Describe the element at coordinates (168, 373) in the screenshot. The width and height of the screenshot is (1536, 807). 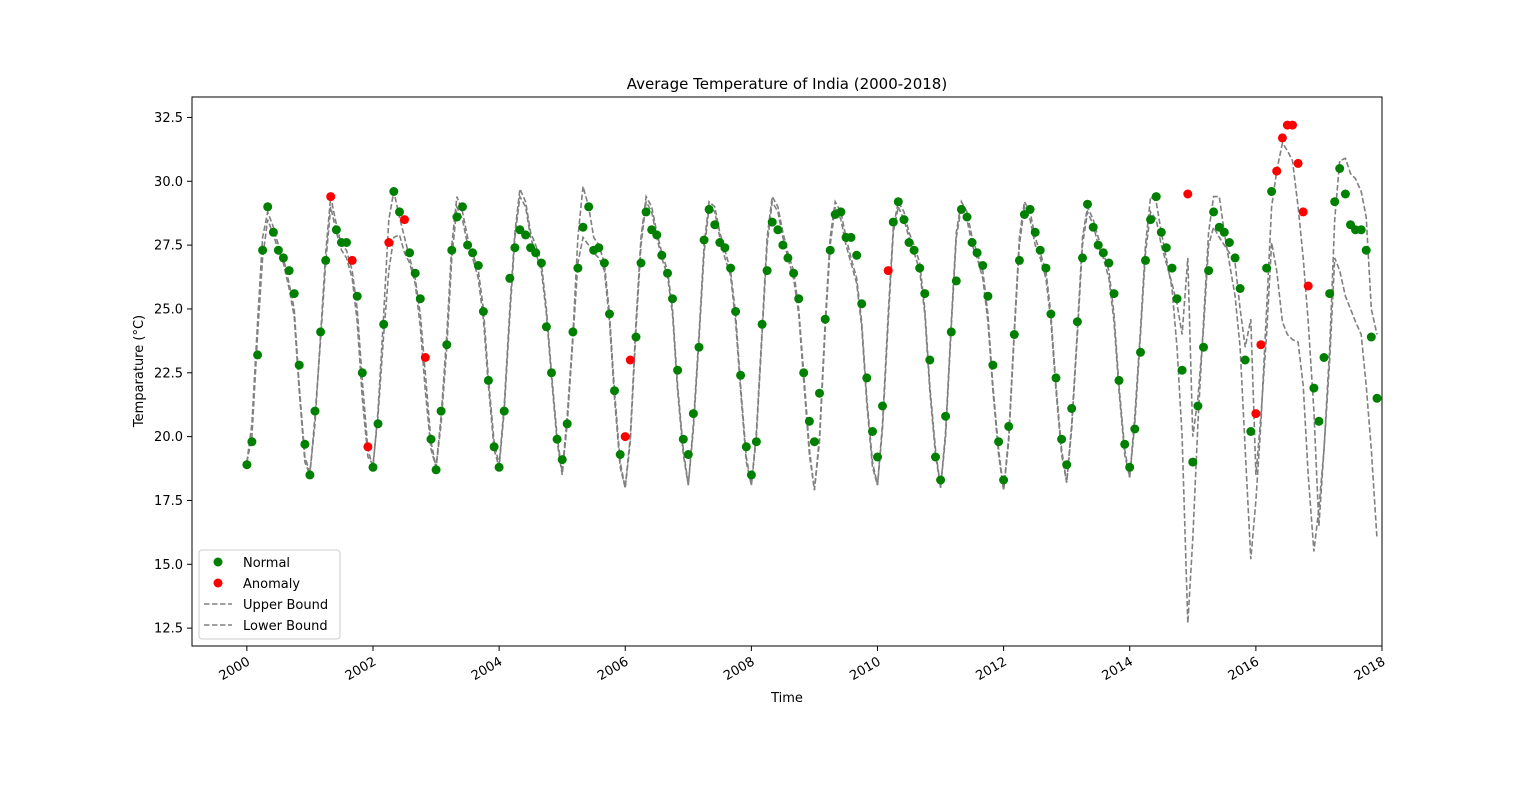
I see `y-tick-label: 22.5` at that location.